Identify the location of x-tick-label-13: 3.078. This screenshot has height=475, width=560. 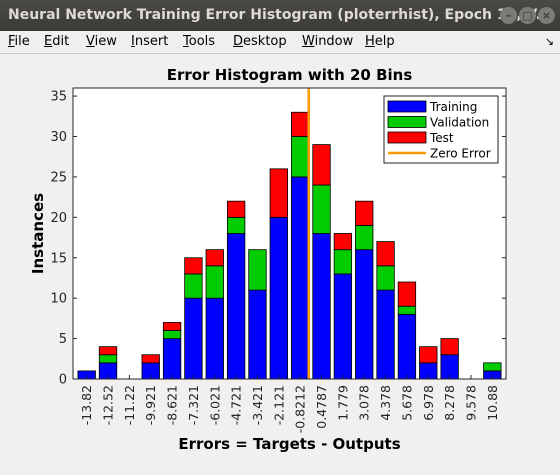
(364, 403).